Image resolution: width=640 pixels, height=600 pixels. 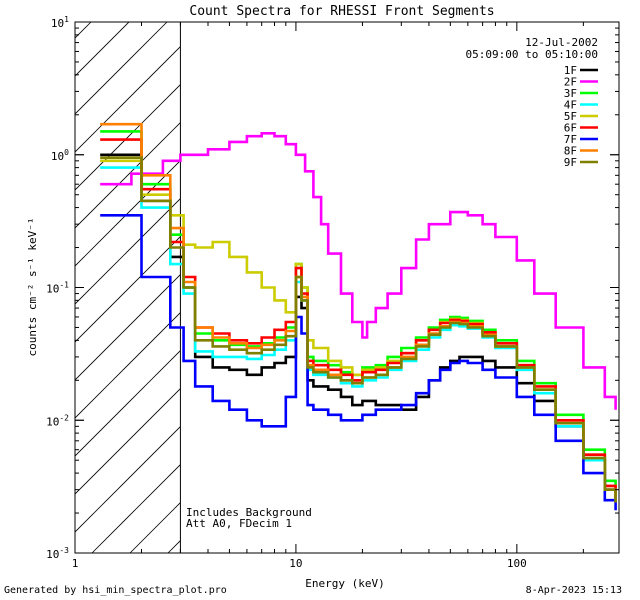 I want to click on x-tick-label: 1, so click(x=75, y=563).